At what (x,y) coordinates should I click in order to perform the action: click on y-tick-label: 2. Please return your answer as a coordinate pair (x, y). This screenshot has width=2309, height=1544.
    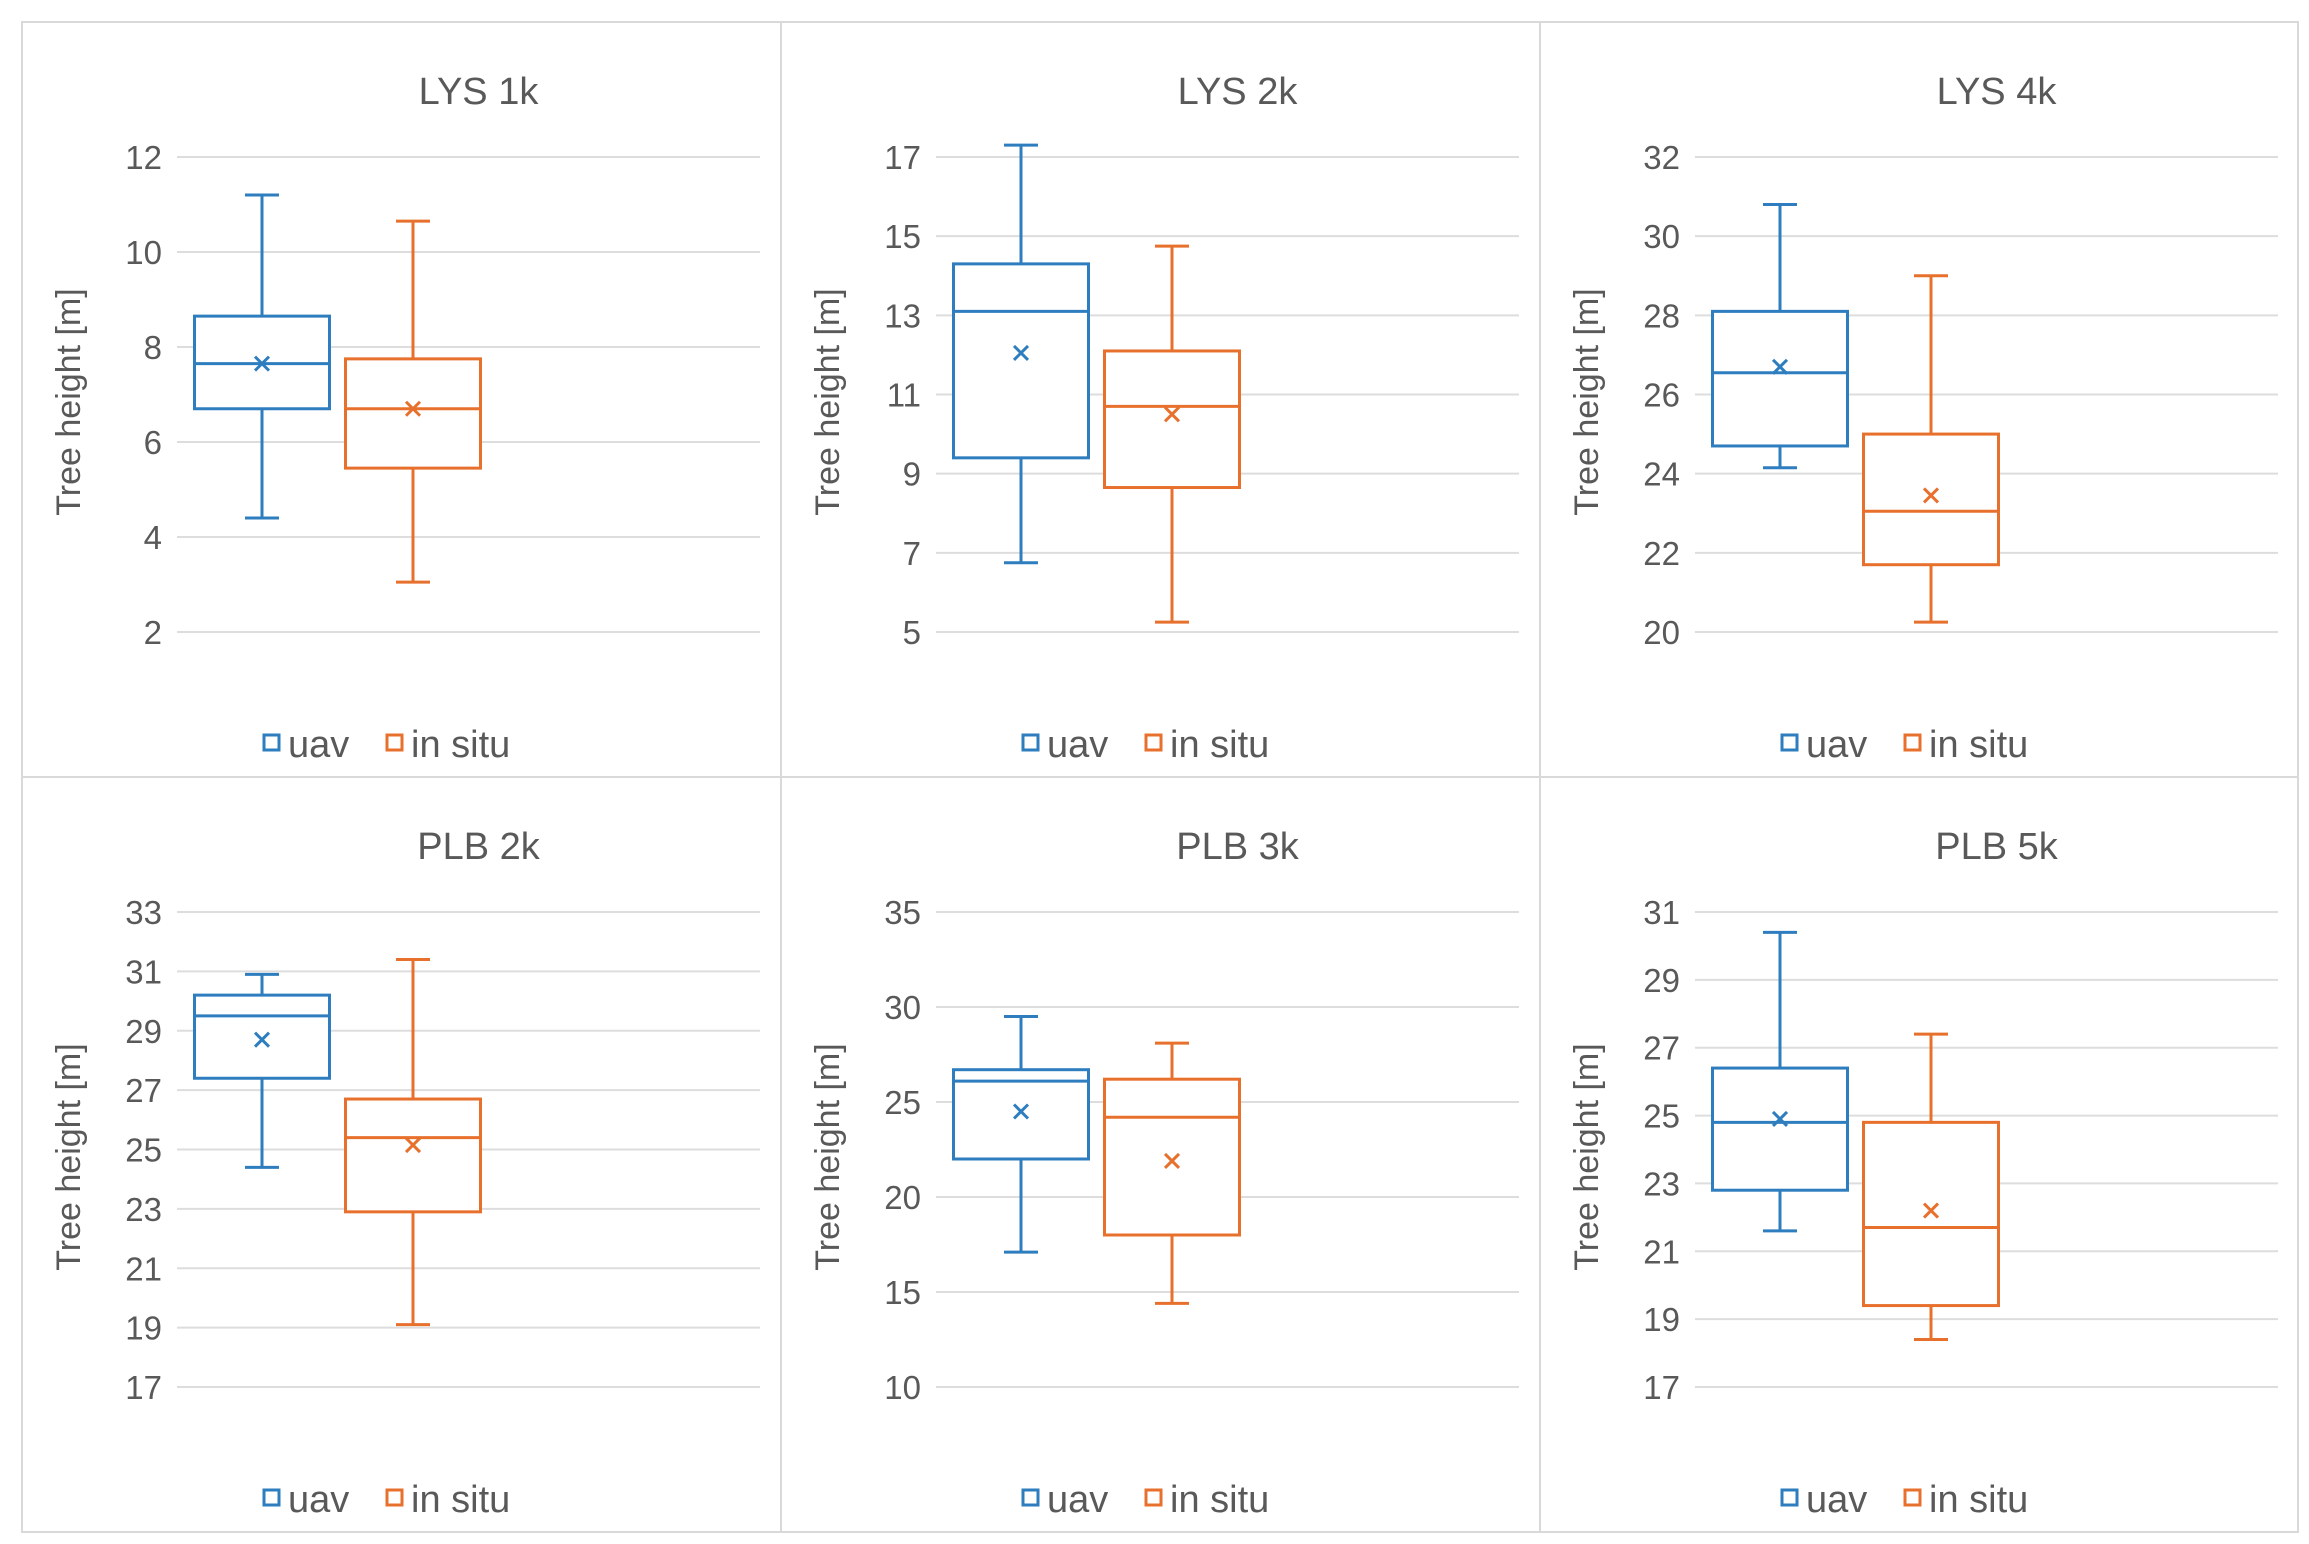
    Looking at the image, I should click on (153, 632).